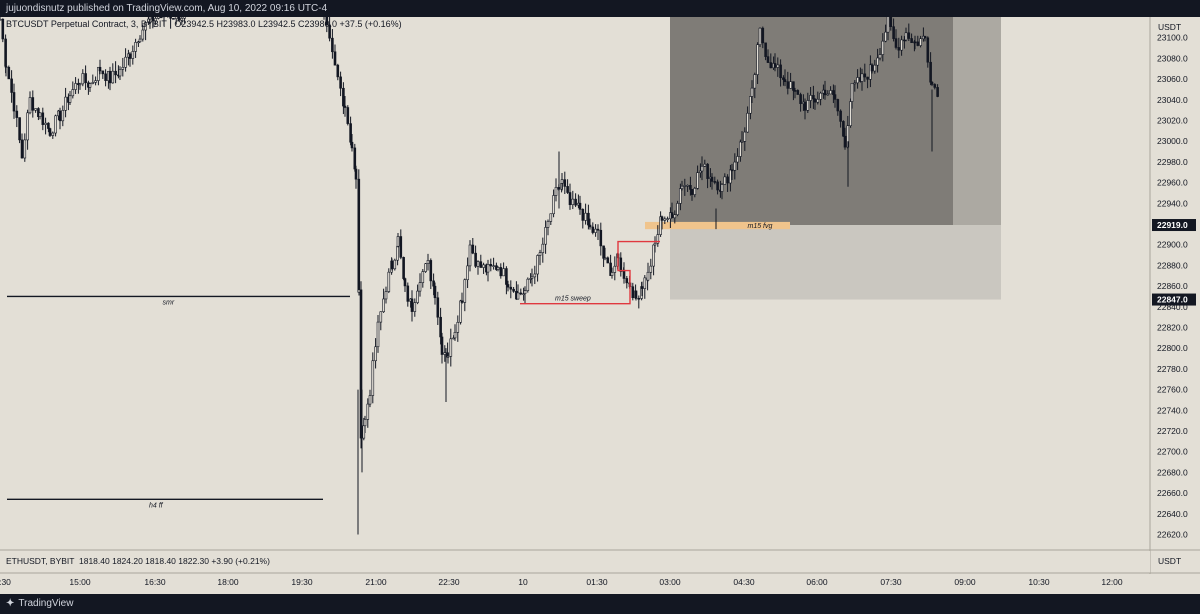 The width and height of the screenshot is (1200, 614). I want to click on symbol-title: BTCUSDT Perpetual Contract, 3, BYBIT, so click(86, 24).